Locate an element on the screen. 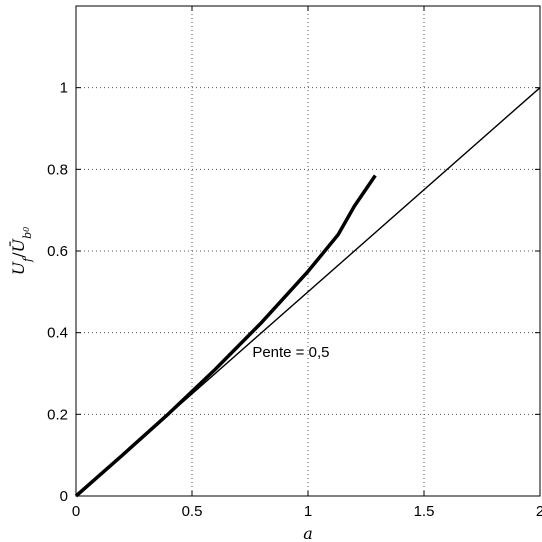 The height and width of the screenshot is (542, 542). y-axis-label: Uf/Ūb0 is located at coordinates (21, 251).